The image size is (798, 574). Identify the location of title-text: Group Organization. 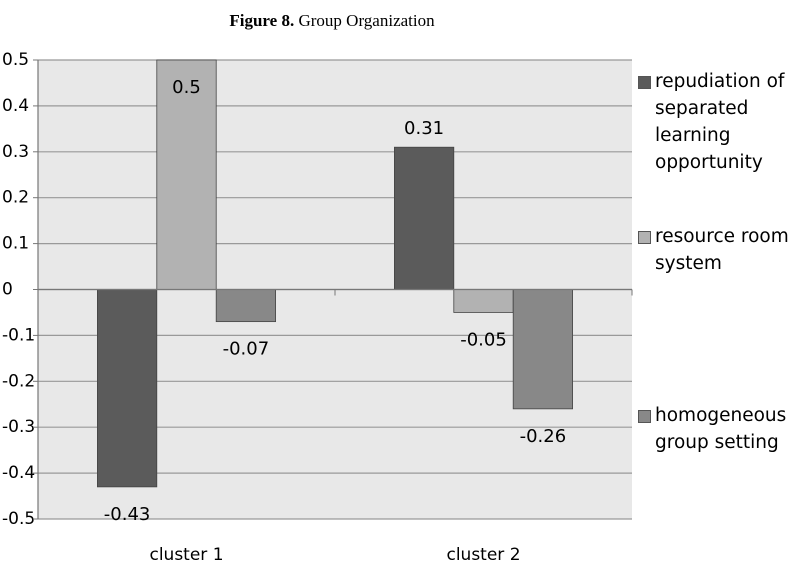
(366, 20).